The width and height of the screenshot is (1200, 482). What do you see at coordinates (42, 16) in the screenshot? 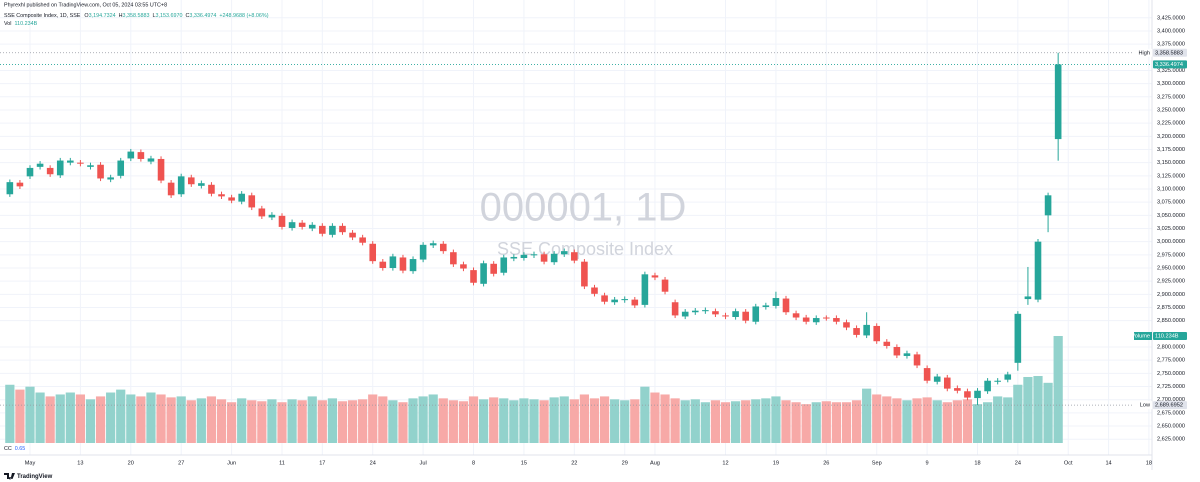
I see `legend-title: SSE Composite Index, 1D, SSE` at bounding box center [42, 16].